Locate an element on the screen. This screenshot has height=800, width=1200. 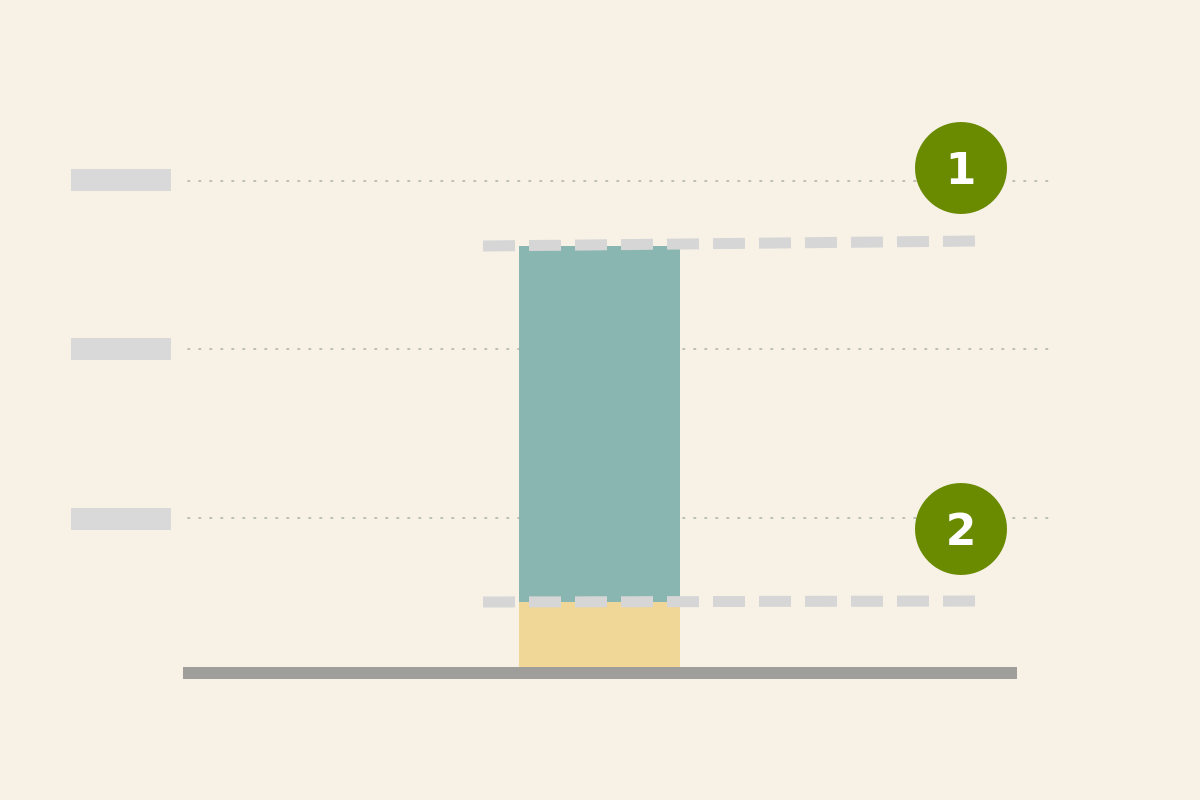
badge-1-circle is located at coordinates (961, 168).